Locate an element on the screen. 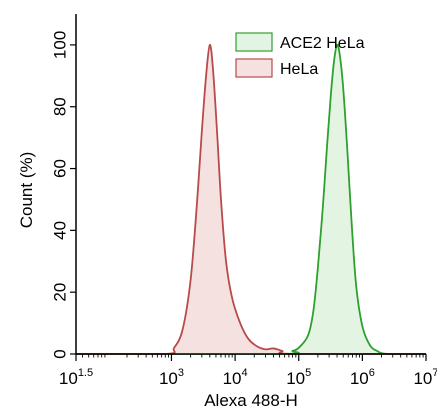 This screenshot has height=413, width=437. x-tick-label-1-5: 101.5 is located at coordinates (76, 377).